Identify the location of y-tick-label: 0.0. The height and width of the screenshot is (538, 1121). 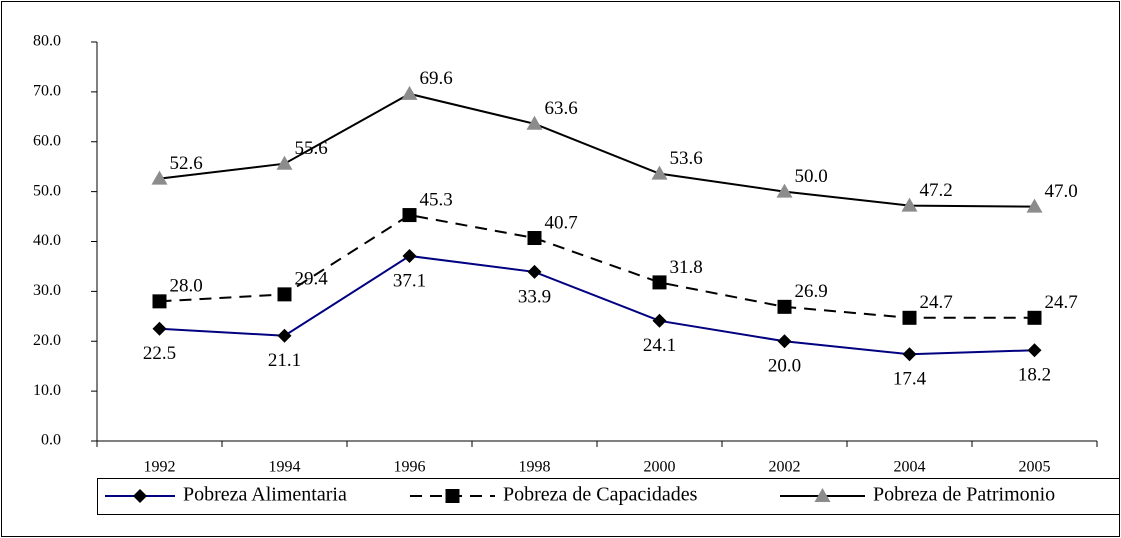
(51, 440).